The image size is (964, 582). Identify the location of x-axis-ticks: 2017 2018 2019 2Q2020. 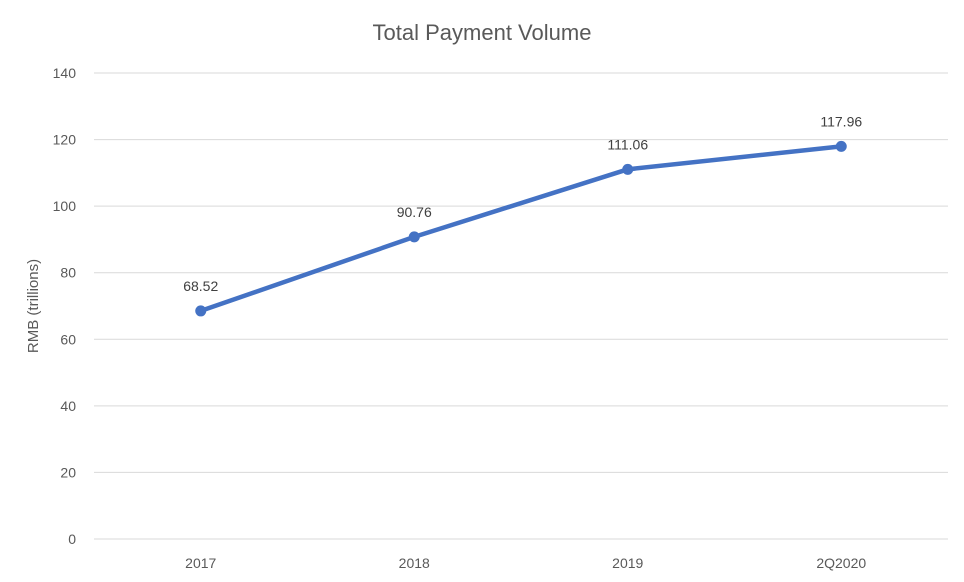
(525, 563).